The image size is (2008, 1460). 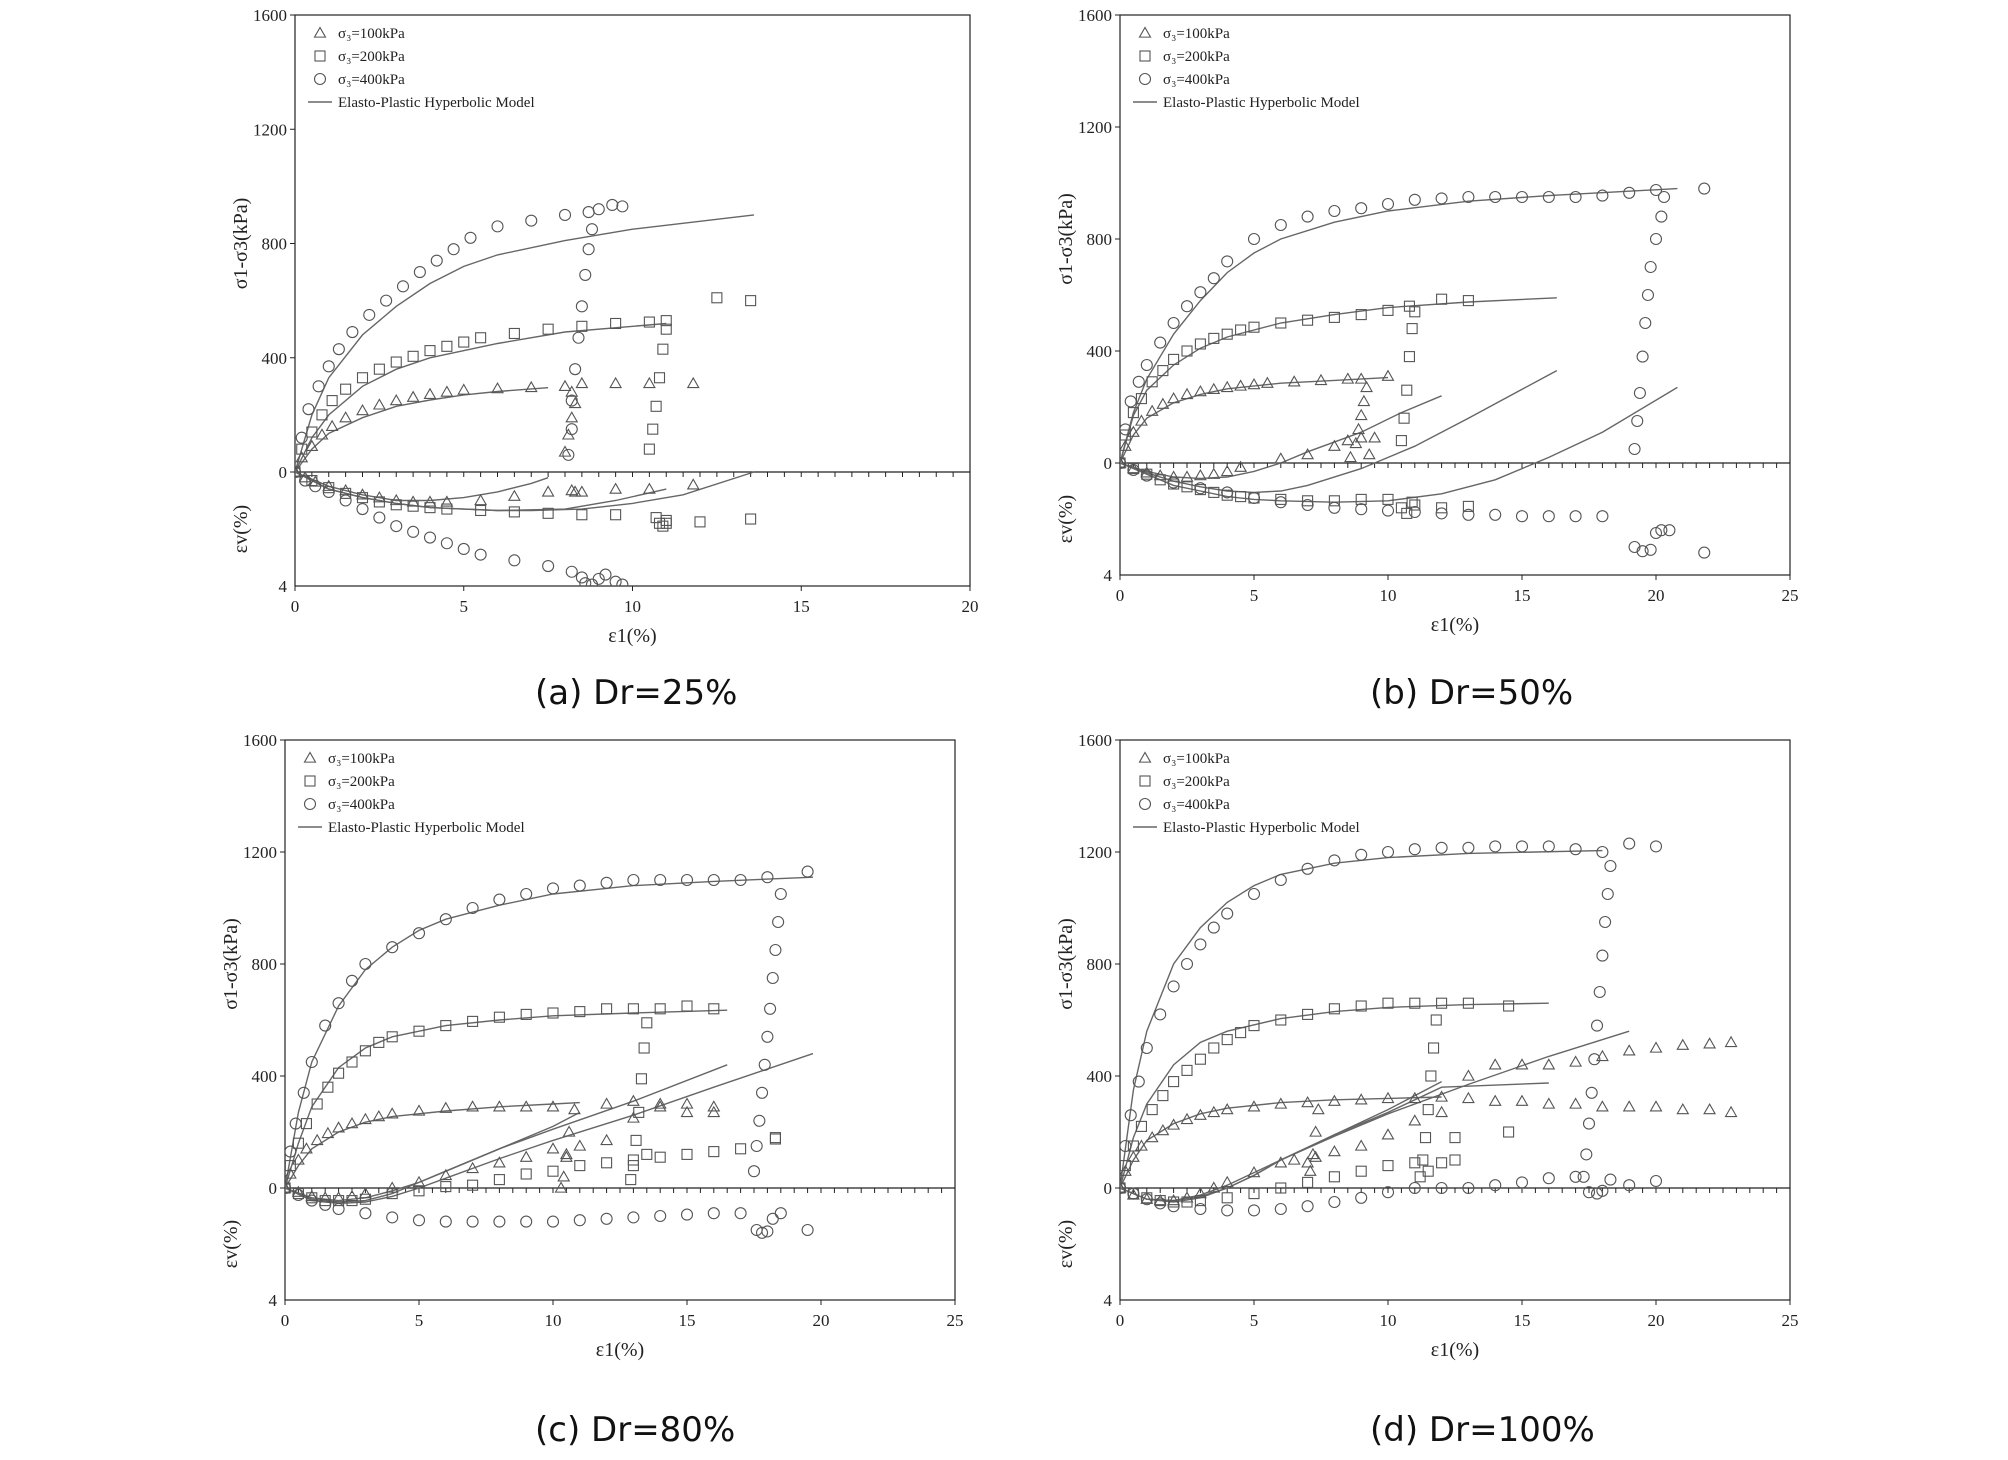 I want to click on legend-label: Elasto-Plastic Hyperbolic Model, so click(x=426, y=828).